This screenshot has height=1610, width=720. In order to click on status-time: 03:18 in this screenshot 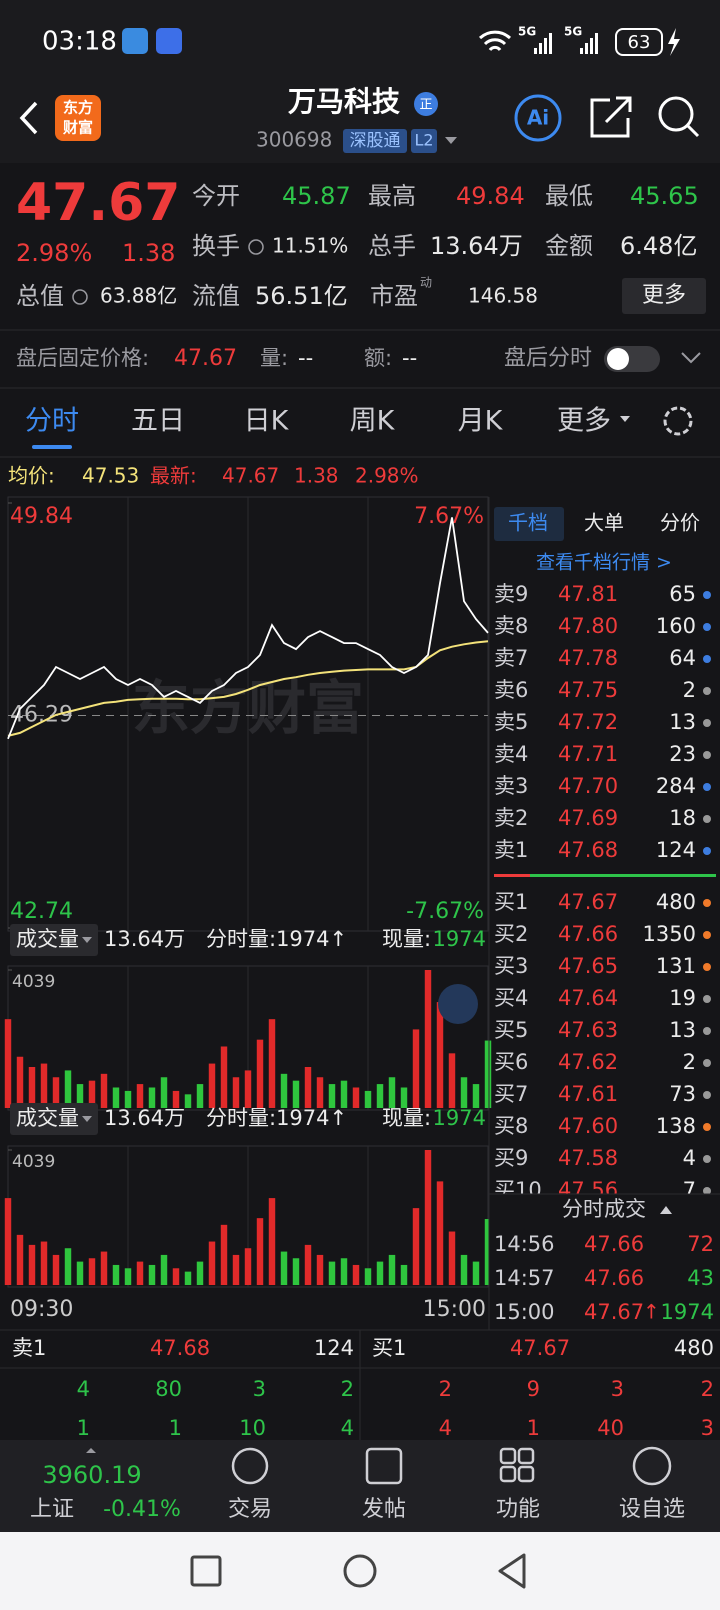, I will do `click(79, 42)`.